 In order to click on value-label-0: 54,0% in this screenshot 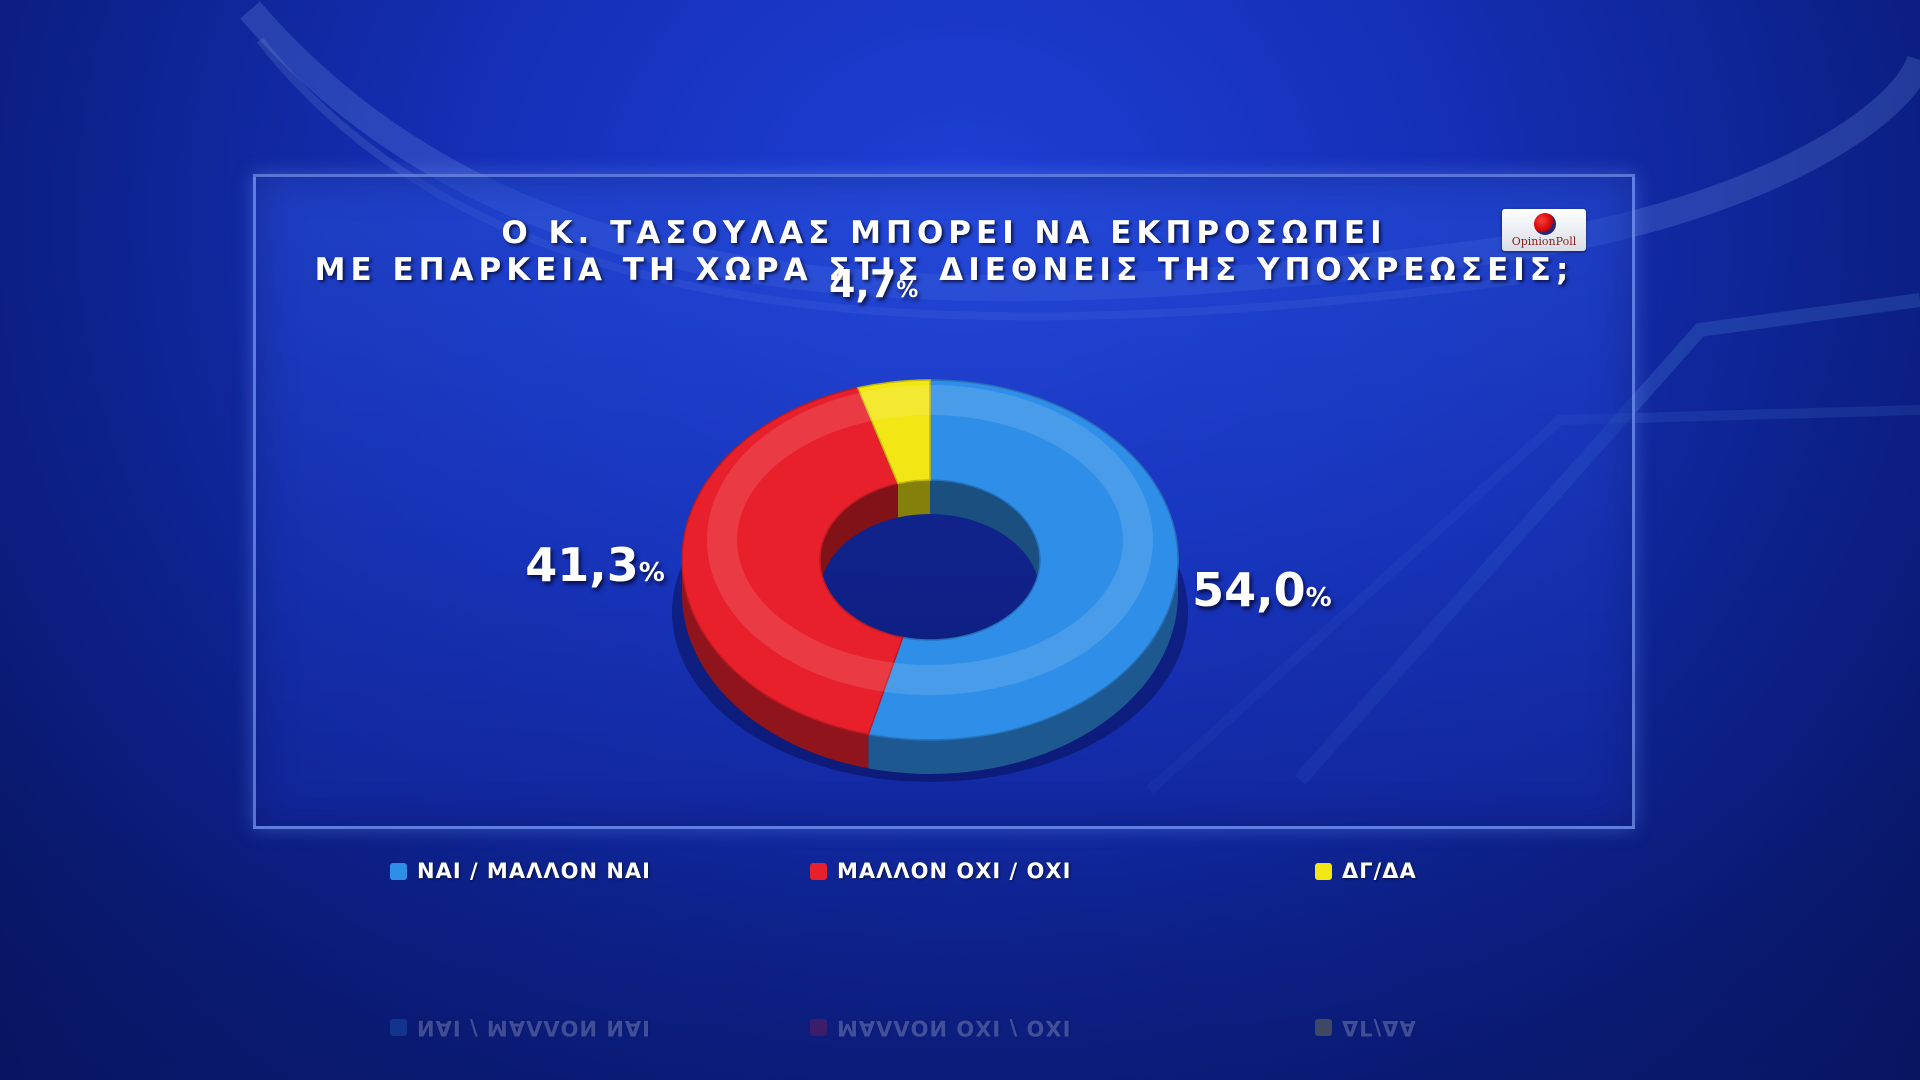, I will do `click(1262, 590)`.